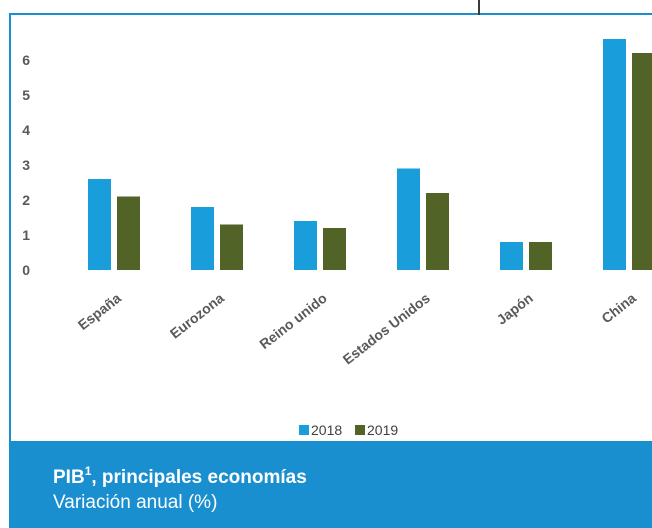 Image resolution: width=652 pixels, height=528 pixels. I want to click on y-tick-label: 3, so click(26, 165).